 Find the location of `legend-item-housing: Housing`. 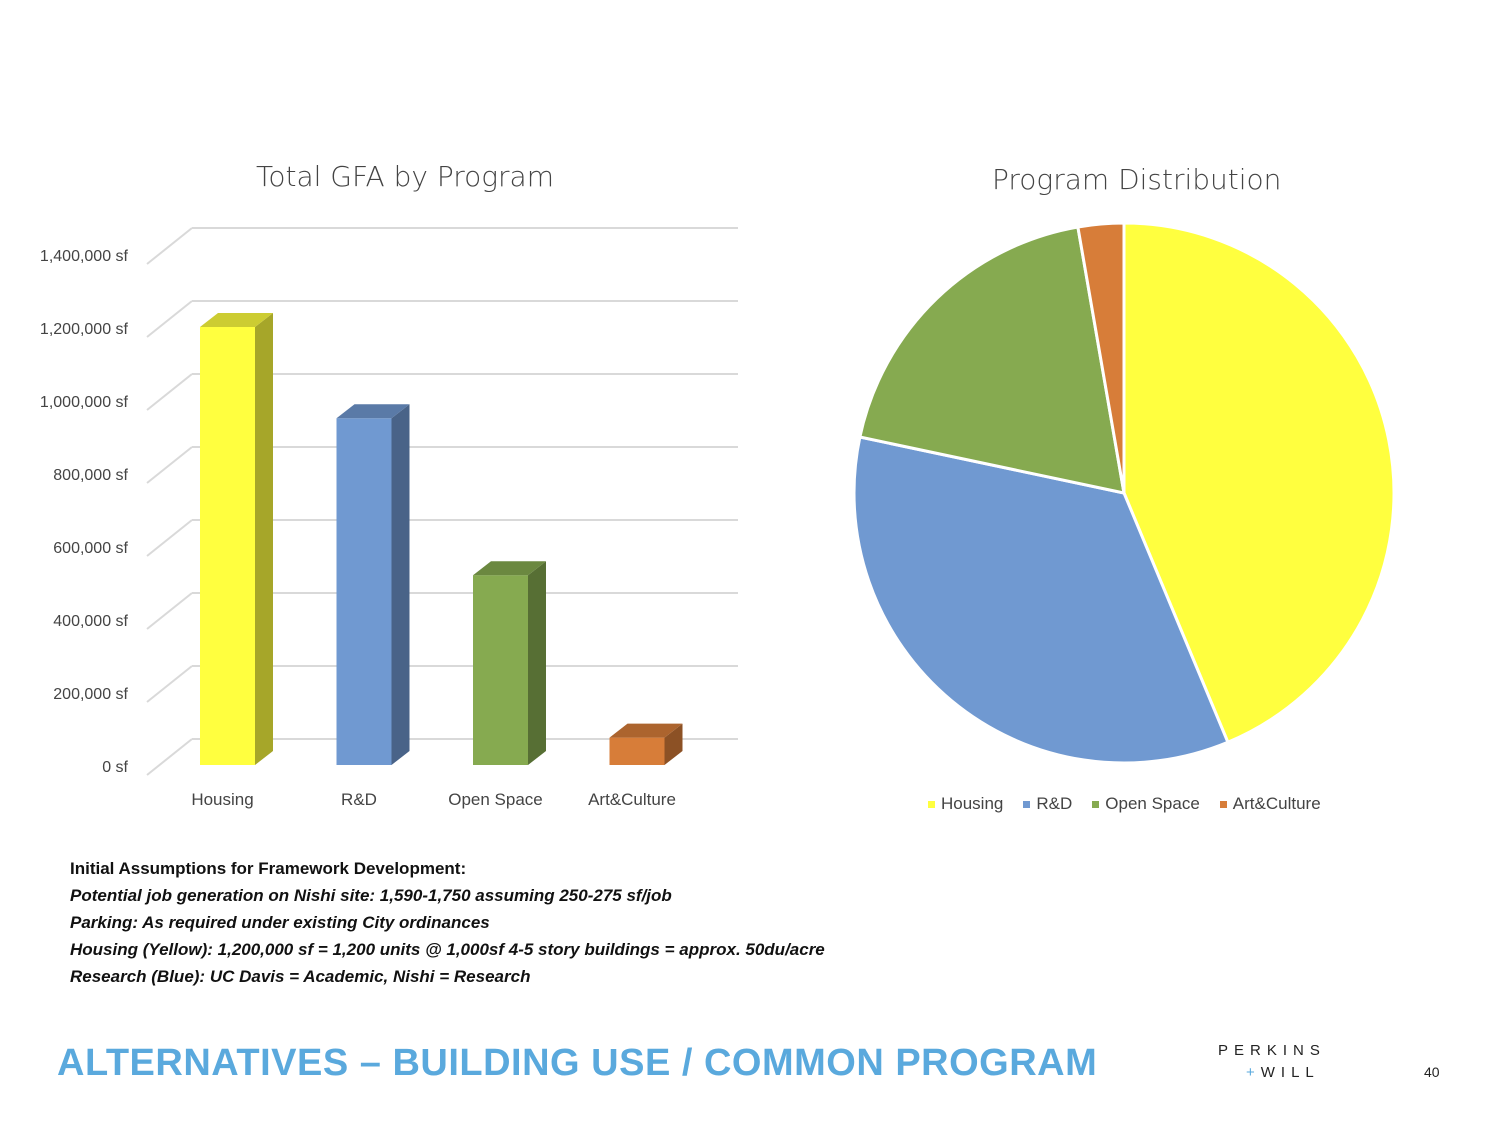

legend-item-housing: Housing is located at coordinates (965, 804).